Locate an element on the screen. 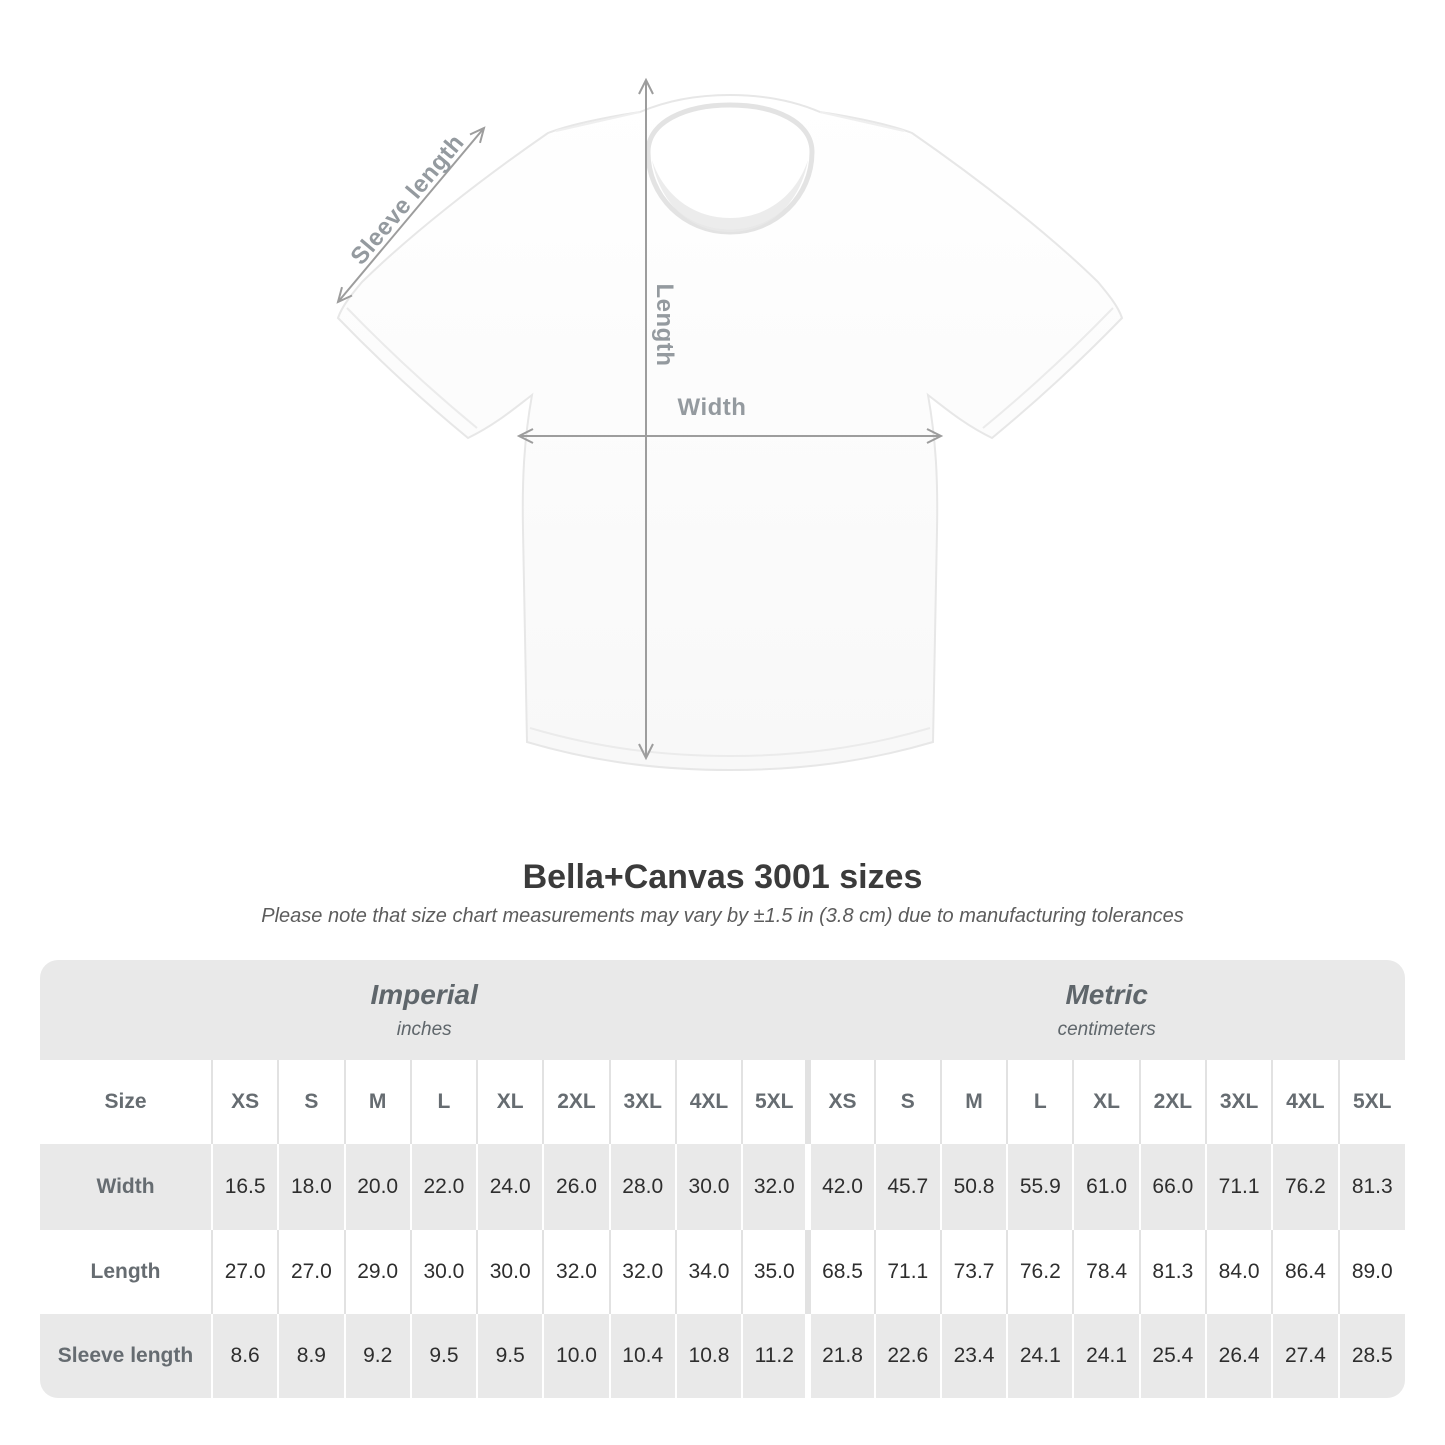 The width and height of the screenshot is (1445, 1445). value-cell: 9.2 is located at coordinates (377, 1356).